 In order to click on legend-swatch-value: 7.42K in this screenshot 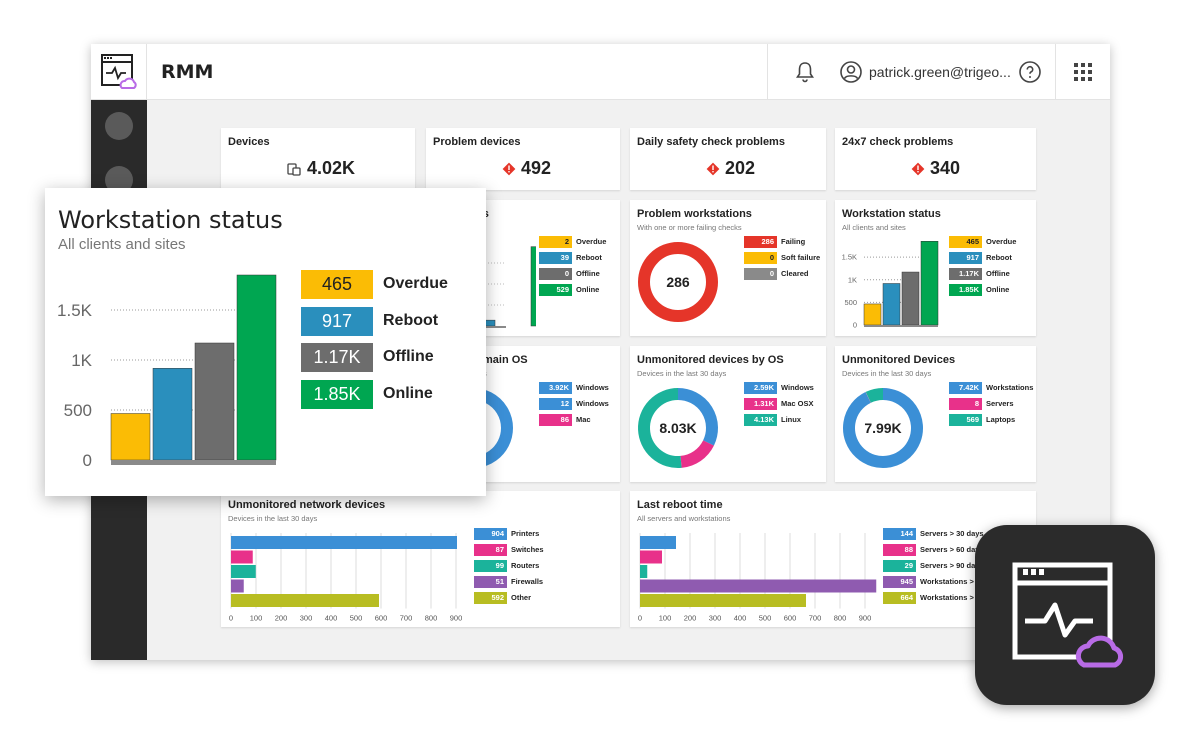, I will do `click(965, 388)`.